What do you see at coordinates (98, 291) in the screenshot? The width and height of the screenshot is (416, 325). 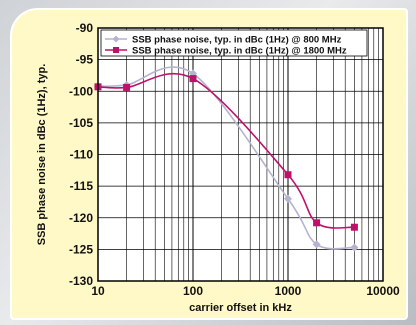 I see `x-tick-label: 10` at bounding box center [98, 291].